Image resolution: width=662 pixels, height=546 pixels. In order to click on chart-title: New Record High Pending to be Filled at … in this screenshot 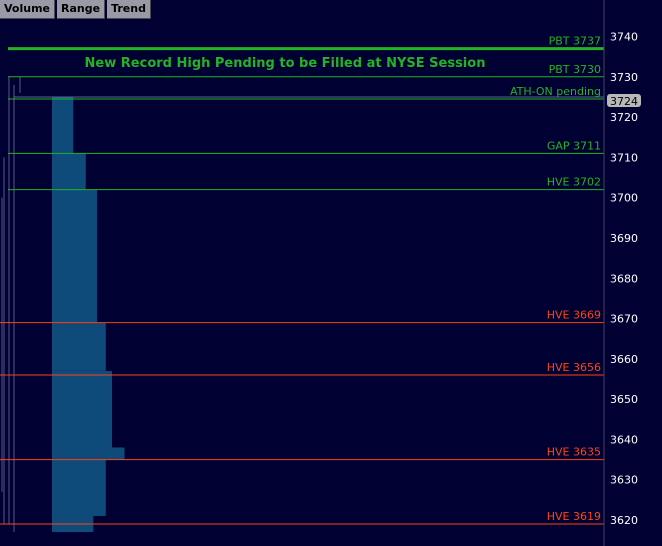, I will do `click(285, 63)`.